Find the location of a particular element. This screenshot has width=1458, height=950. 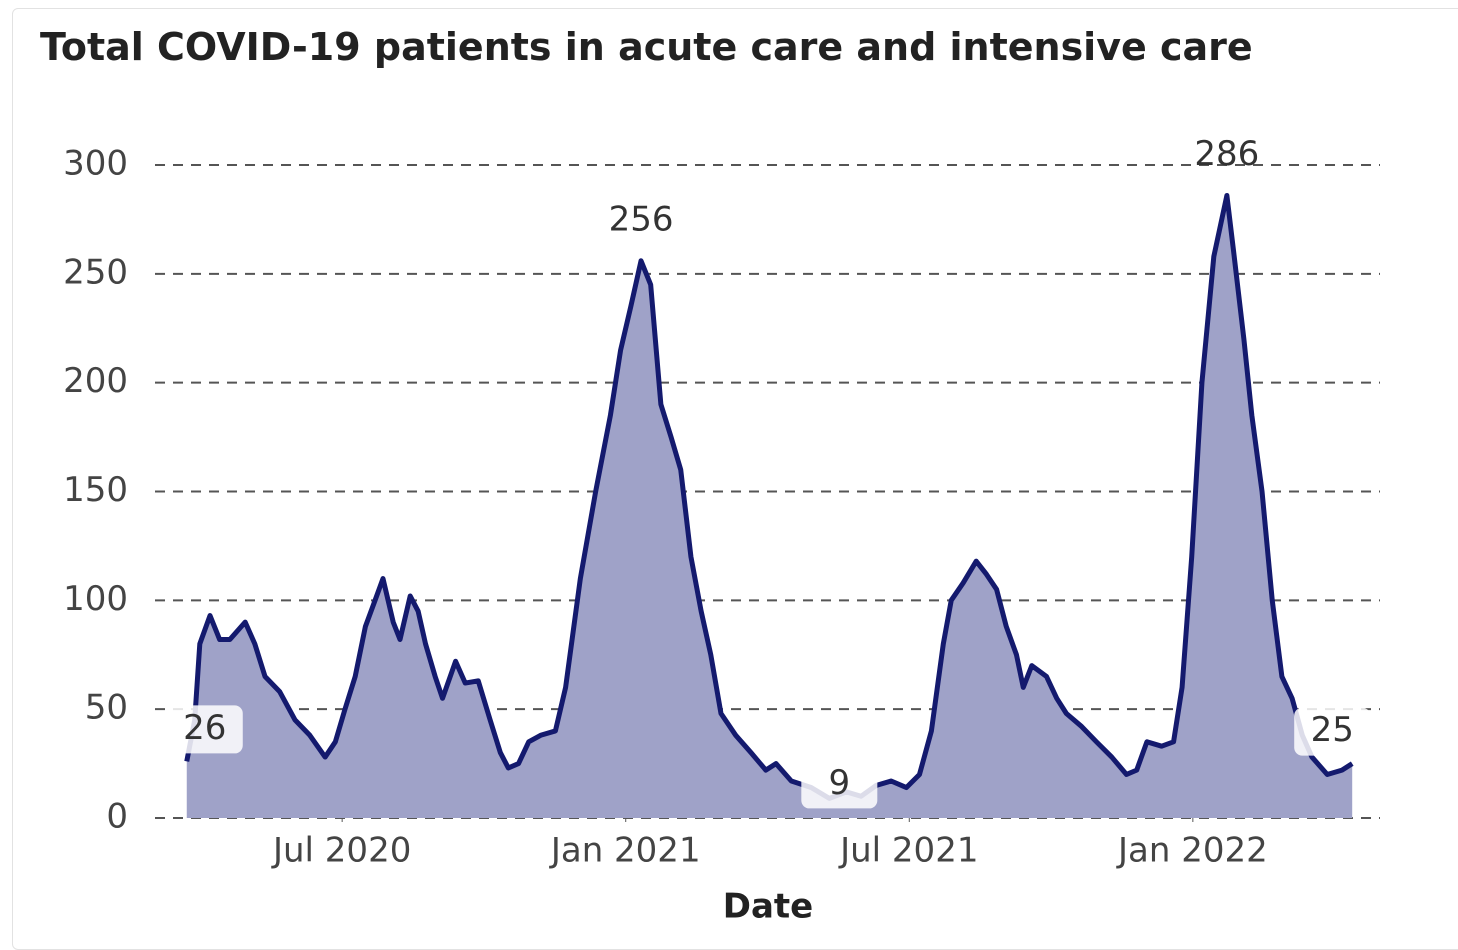

y-tick-label: 0 is located at coordinates (117, 817).